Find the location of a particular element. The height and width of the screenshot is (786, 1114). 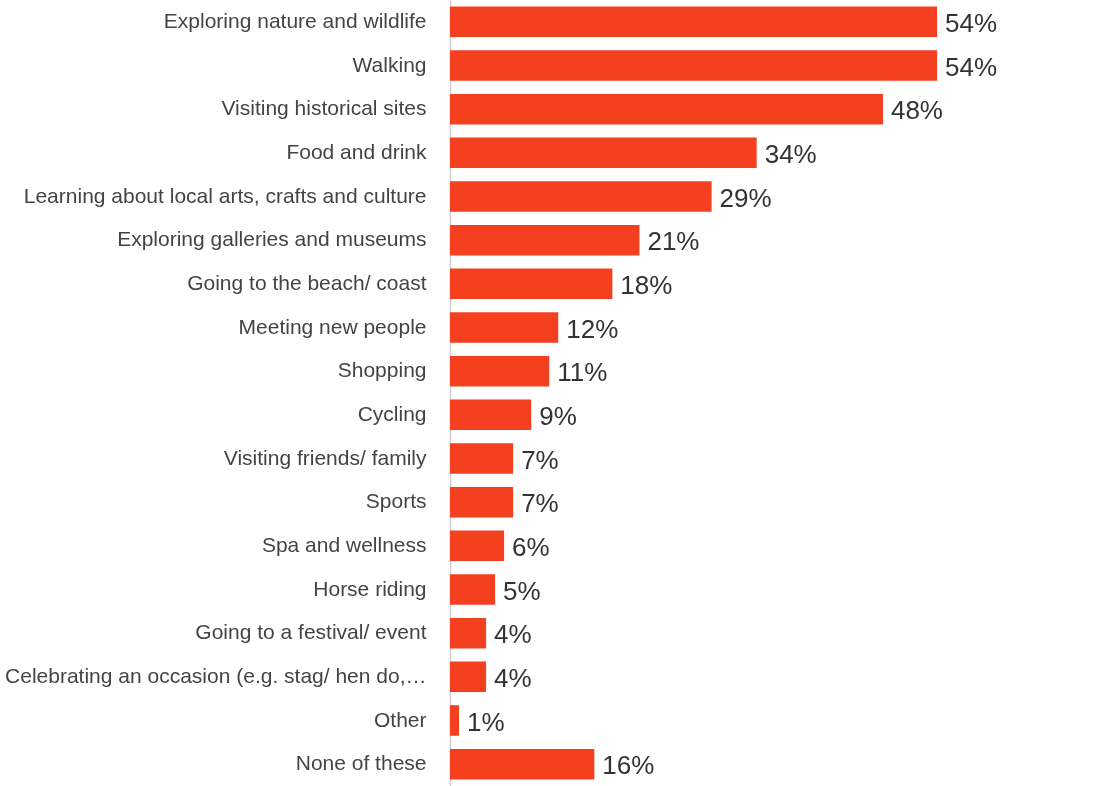

data-label: 16% is located at coordinates (628, 765).